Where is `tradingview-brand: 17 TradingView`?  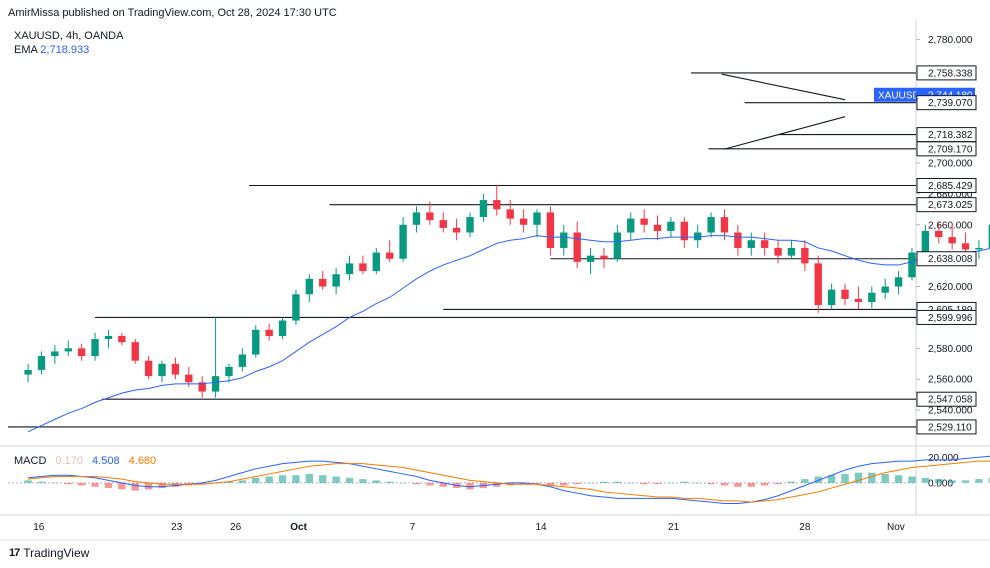 tradingview-brand: 17 TradingView is located at coordinates (49, 553).